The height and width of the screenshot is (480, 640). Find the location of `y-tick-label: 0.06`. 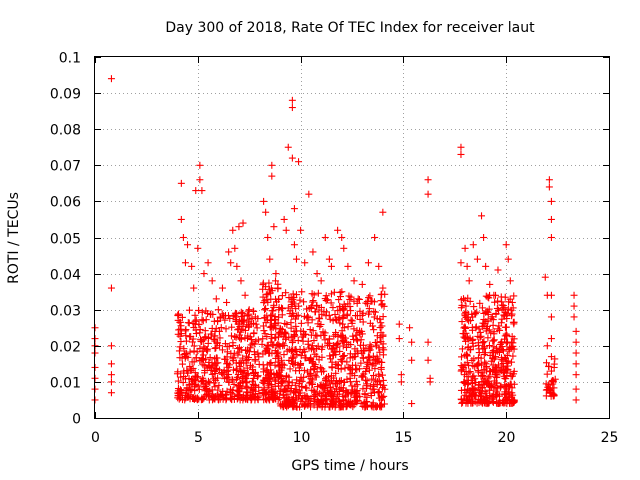

y-tick-label: 0.06 is located at coordinates (65, 203).